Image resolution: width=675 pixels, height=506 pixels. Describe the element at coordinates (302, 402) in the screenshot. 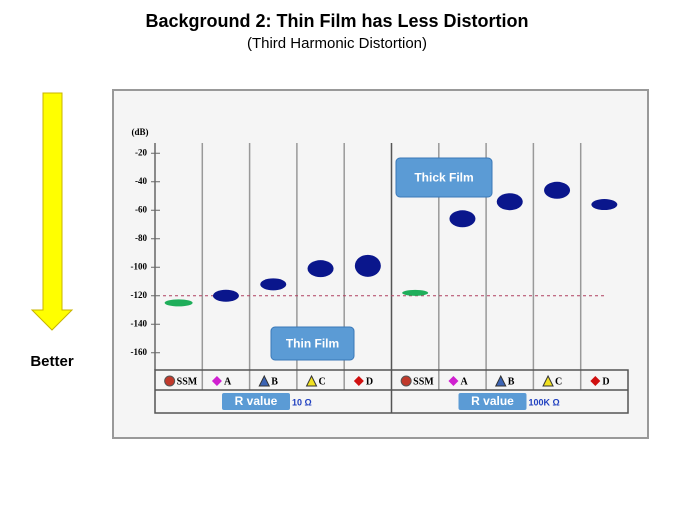

I see `group-name: 10 Ω` at that location.